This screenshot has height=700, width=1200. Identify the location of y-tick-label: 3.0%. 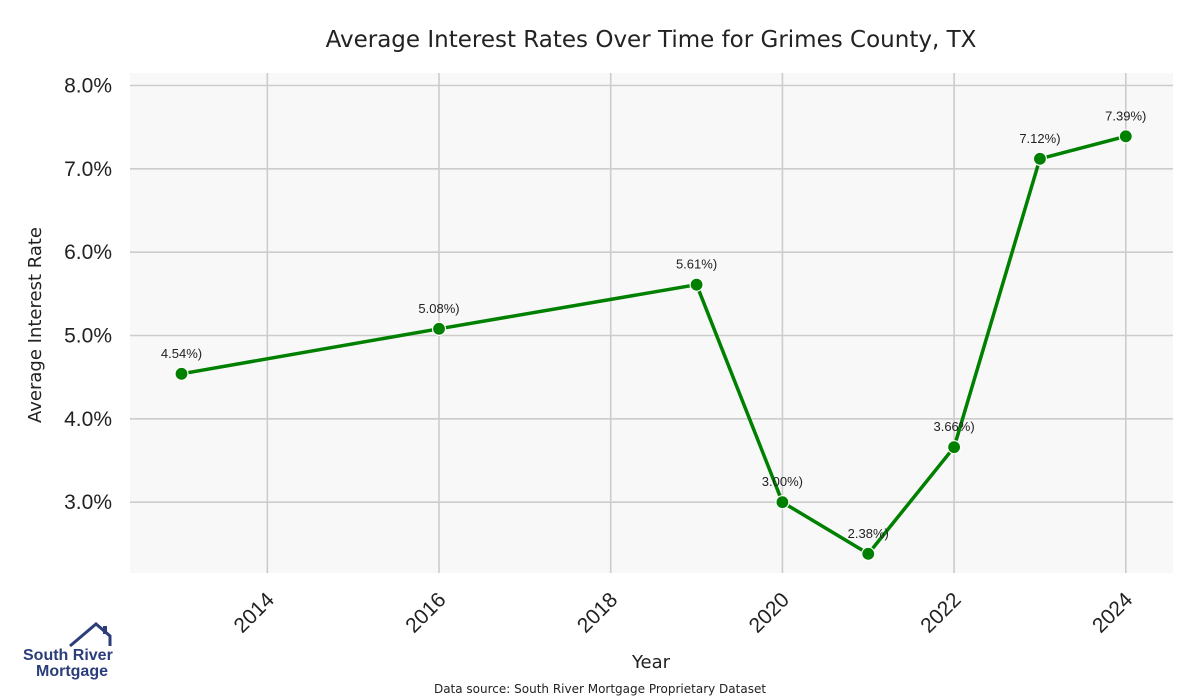
(88, 502).